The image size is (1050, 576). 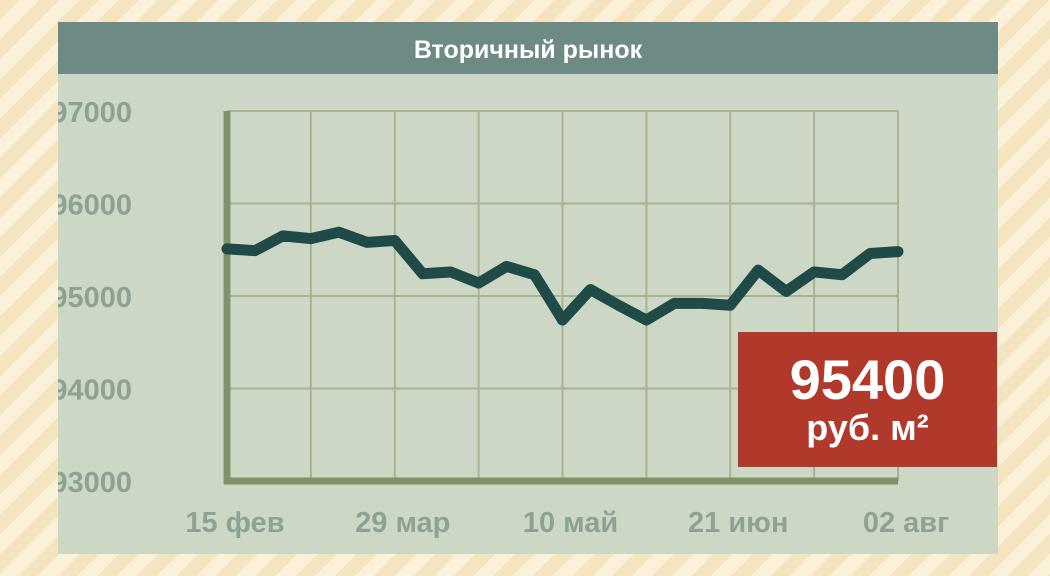 I want to click on x-tick-label: 10 май, so click(x=570, y=523).